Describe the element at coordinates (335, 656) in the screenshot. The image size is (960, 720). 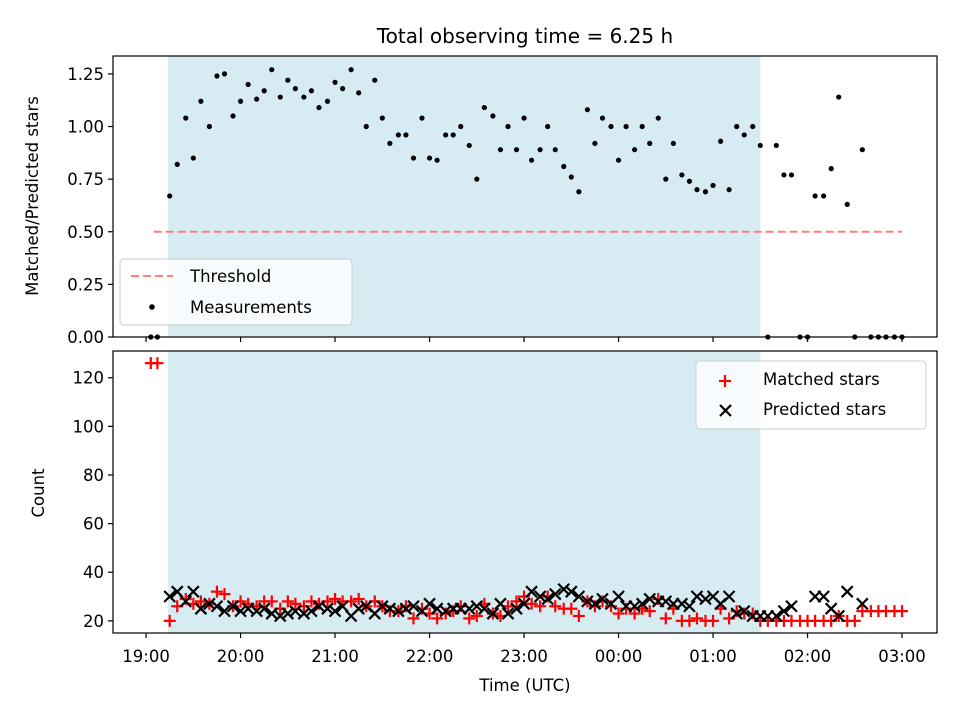
I see `xtick-label: 21:00` at that location.